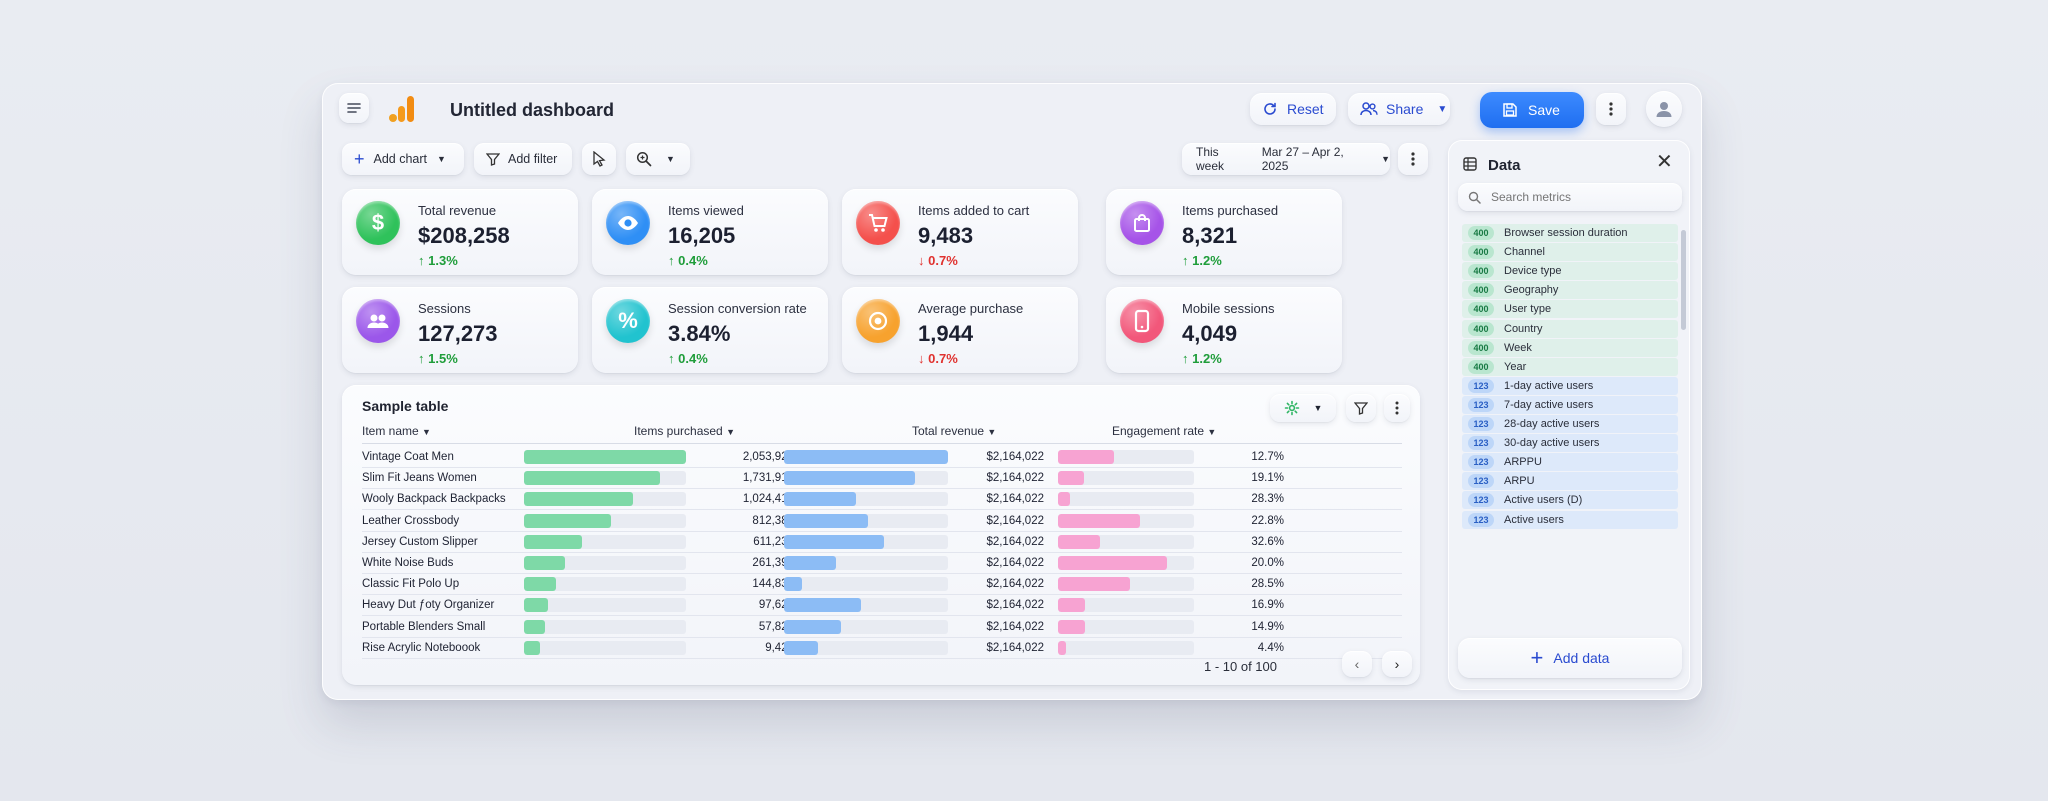 The height and width of the screenshot is (801, 2048). What do you see at coordinates (1570, 658) in the screenshot?
I see `add-data-button: + Add data` at bounding box center [1570, 658].